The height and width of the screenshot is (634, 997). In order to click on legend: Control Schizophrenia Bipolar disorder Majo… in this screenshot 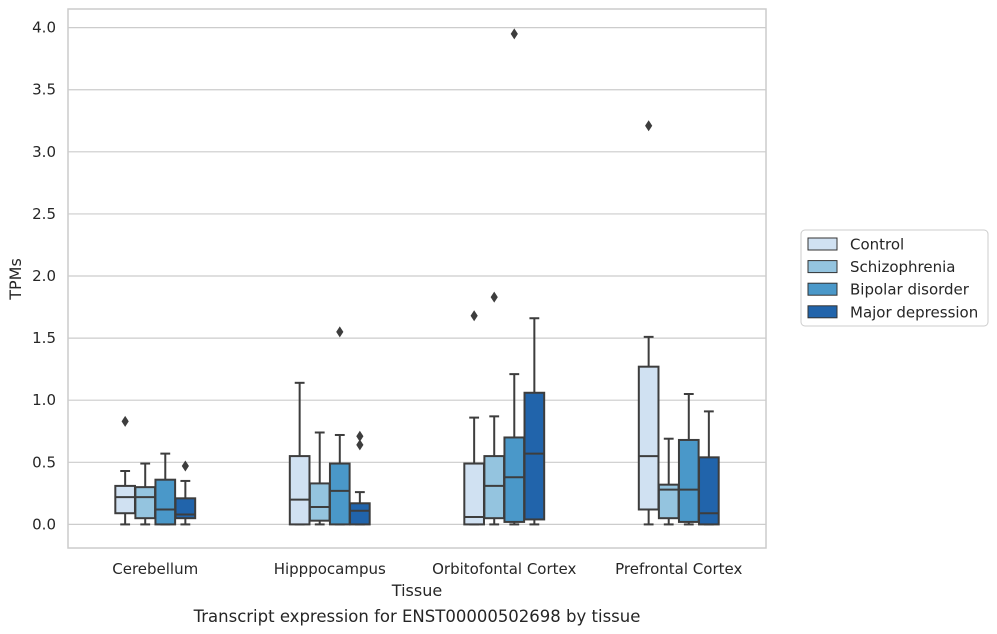, I will do `click(894, 278)`.